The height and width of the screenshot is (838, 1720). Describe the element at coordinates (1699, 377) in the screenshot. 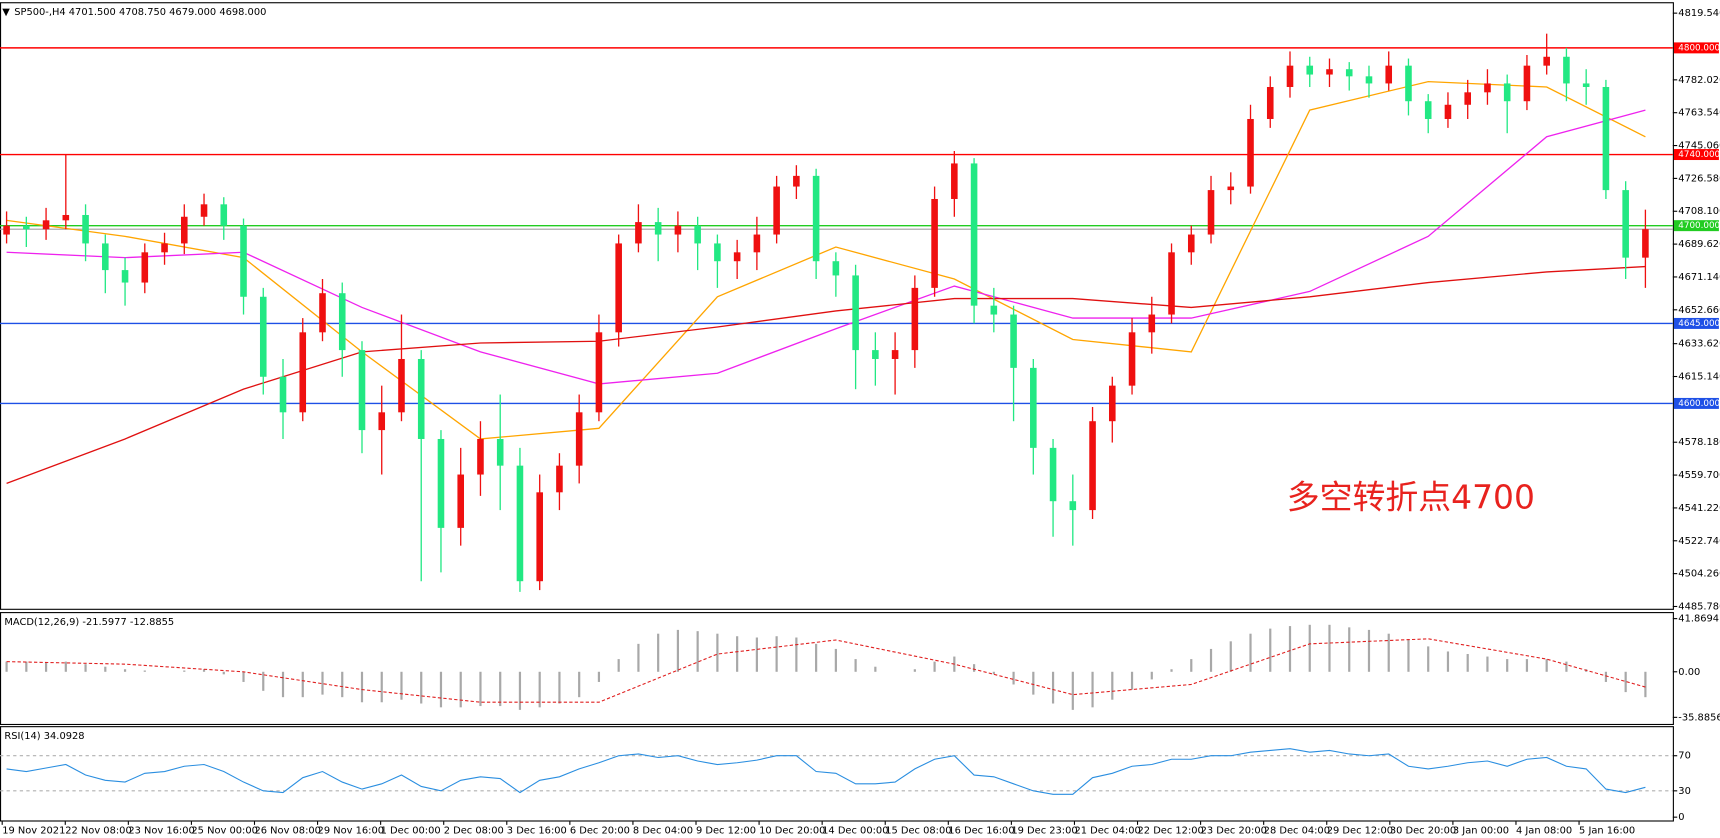

I see `y-tick-label: 4615.140` at that location.